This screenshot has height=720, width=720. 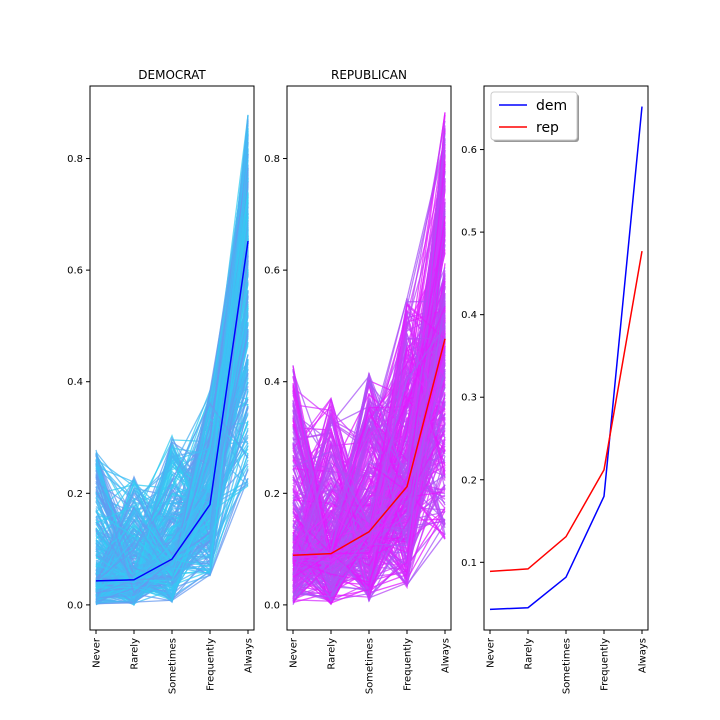 What do you see at coordinates (547, 128) in the screenshot?
I see `legend-label-rep: rep` at bounding box center [547, 128].